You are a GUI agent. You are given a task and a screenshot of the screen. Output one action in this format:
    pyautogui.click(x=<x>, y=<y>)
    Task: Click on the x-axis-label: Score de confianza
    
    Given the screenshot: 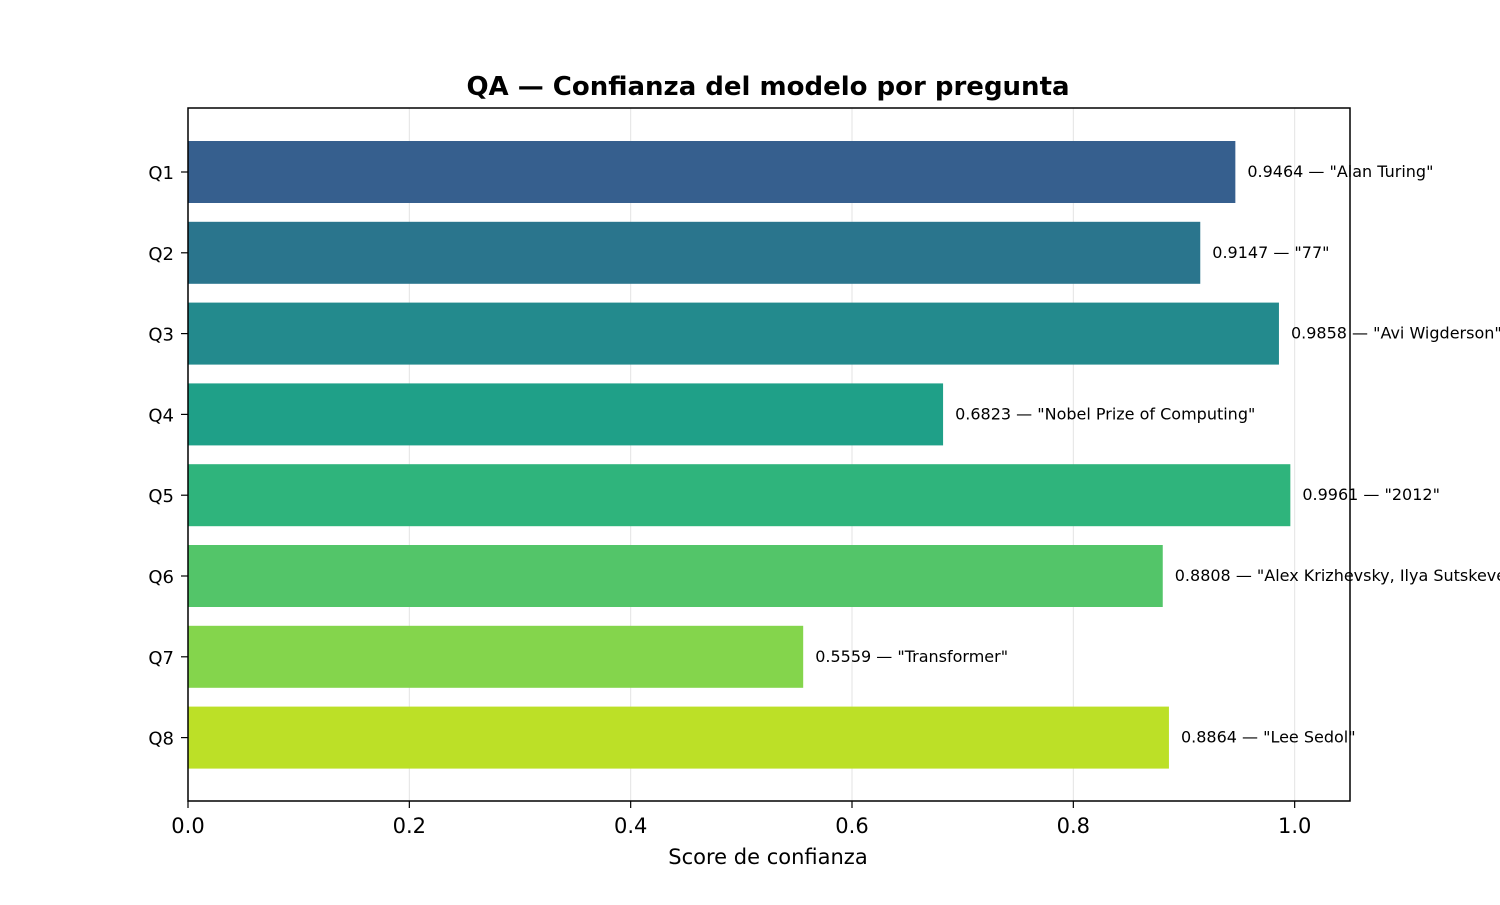 What is the action you would take?
    pyautogui.click(x=767, y=857)
    